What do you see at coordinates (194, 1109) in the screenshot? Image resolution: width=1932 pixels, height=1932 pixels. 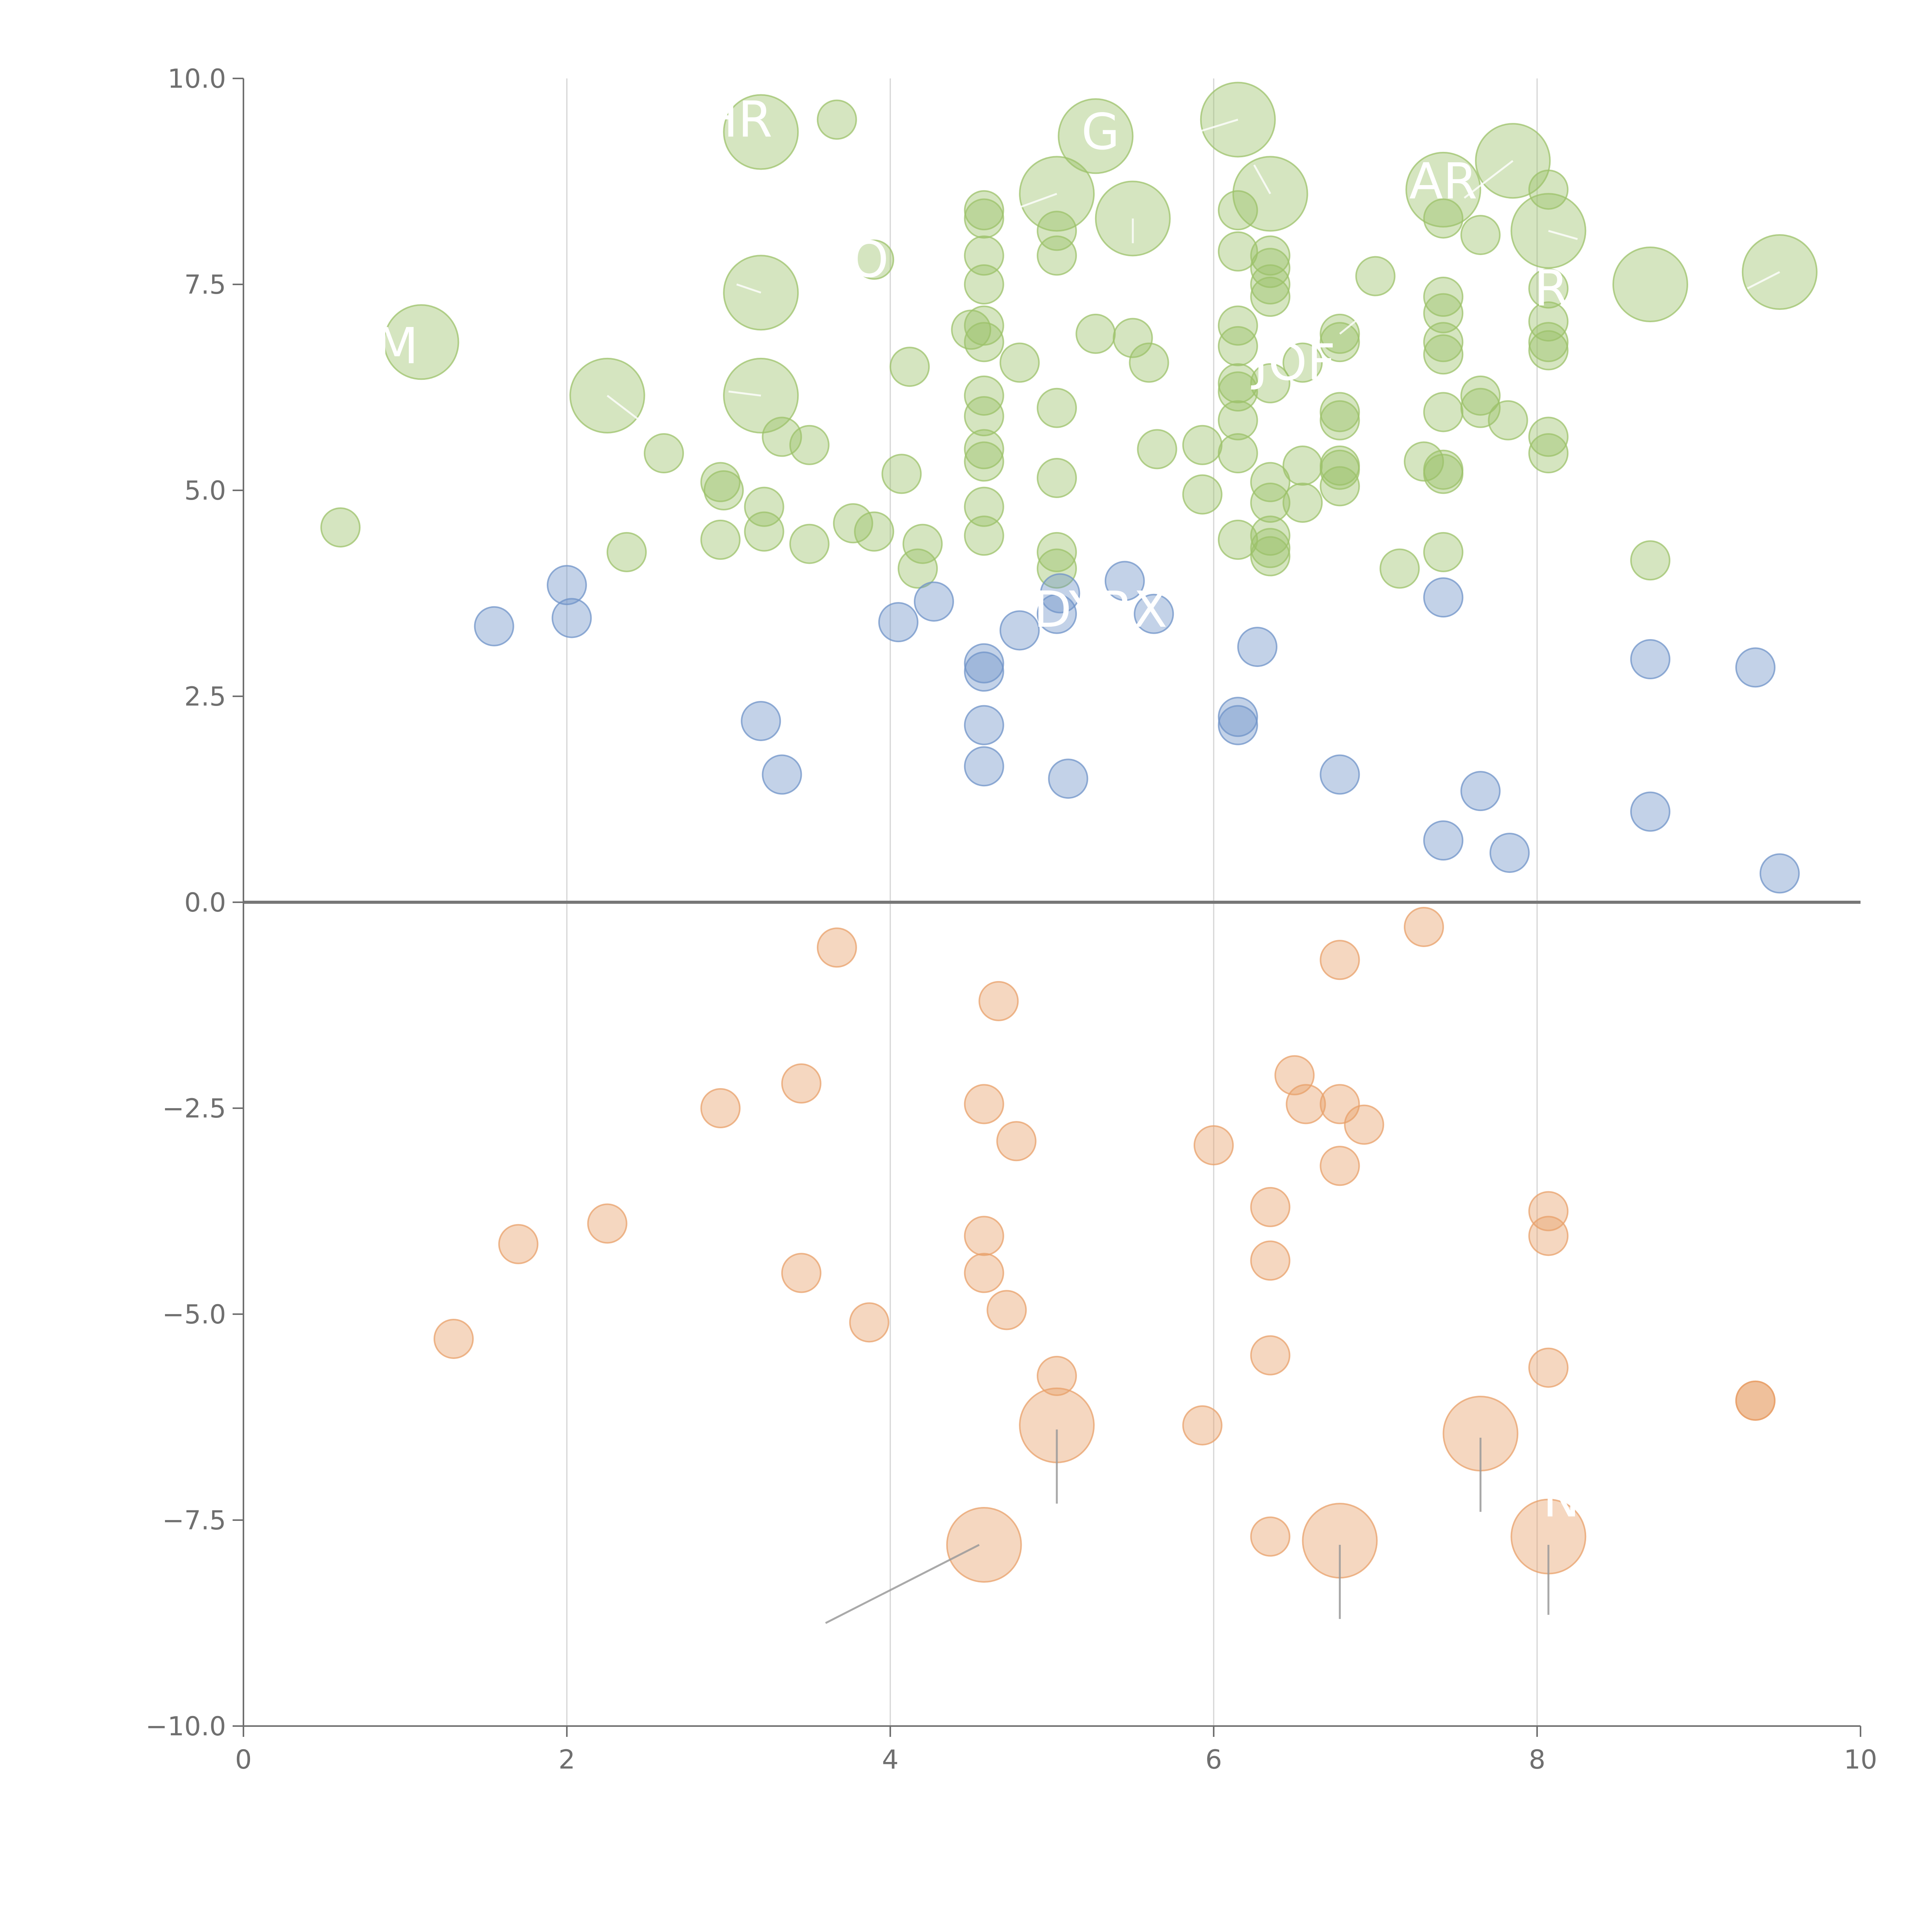 I see `y-tick-label: −2.5` at bounding box center [194, 1109].